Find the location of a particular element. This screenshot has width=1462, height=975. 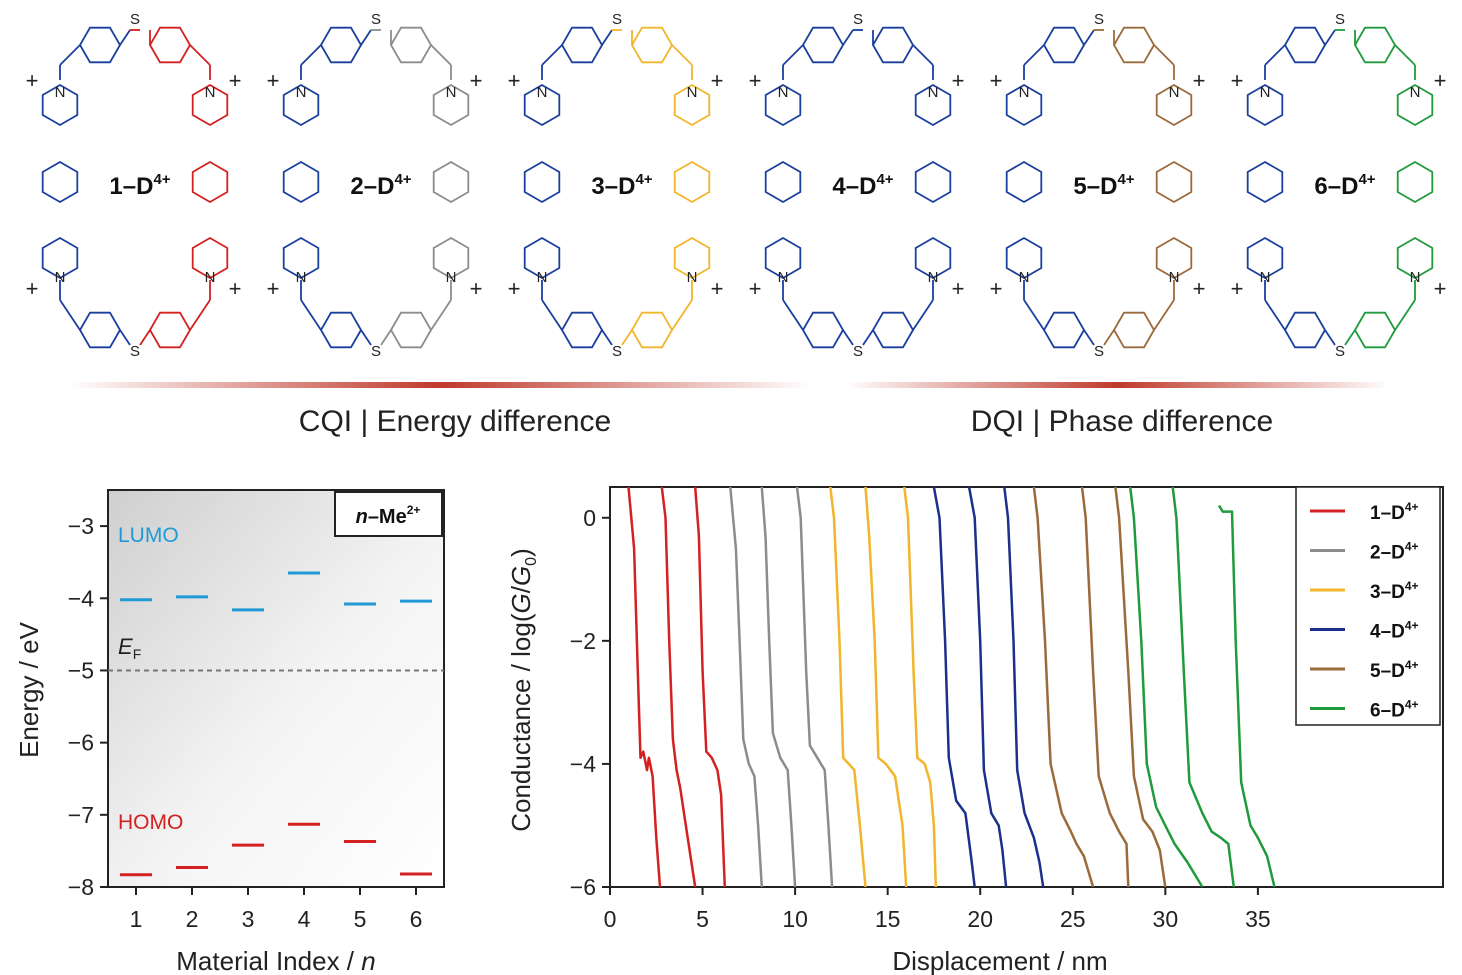

phenyl-ring-bottom-left is located at coordinates (582, 330).